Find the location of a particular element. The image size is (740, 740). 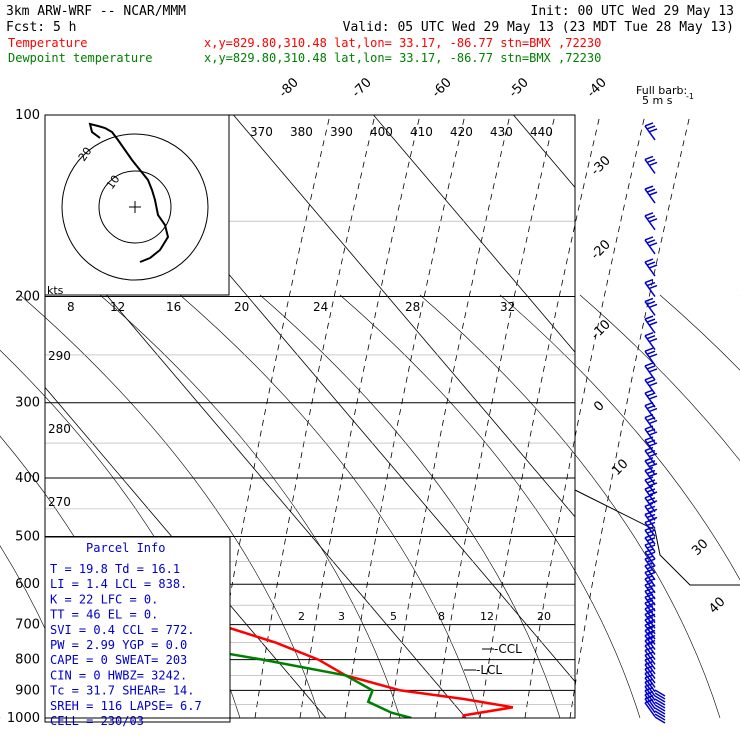

mixing-ratio-label: 20 is located at coordinates (544, 616).